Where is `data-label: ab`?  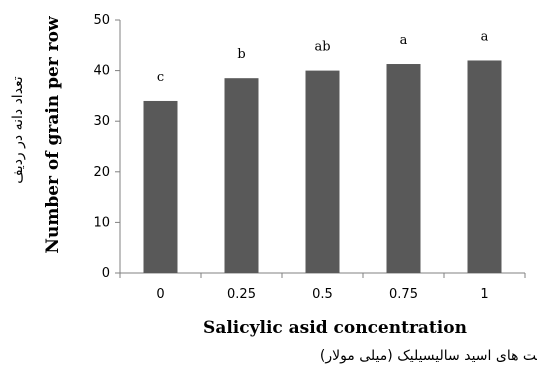 data-label: ab is located at coordinates (322, 47).